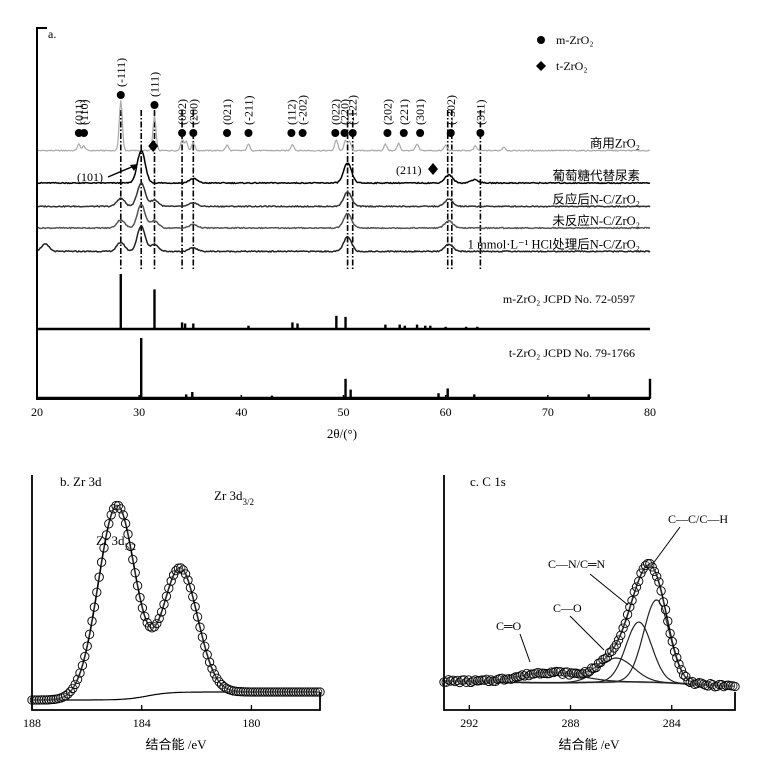 The height and width of the screenshot is (776, 757). Describe the element at coordinates (571, 723) in the screenshot. I see `x-tick-label: 288` at that location.